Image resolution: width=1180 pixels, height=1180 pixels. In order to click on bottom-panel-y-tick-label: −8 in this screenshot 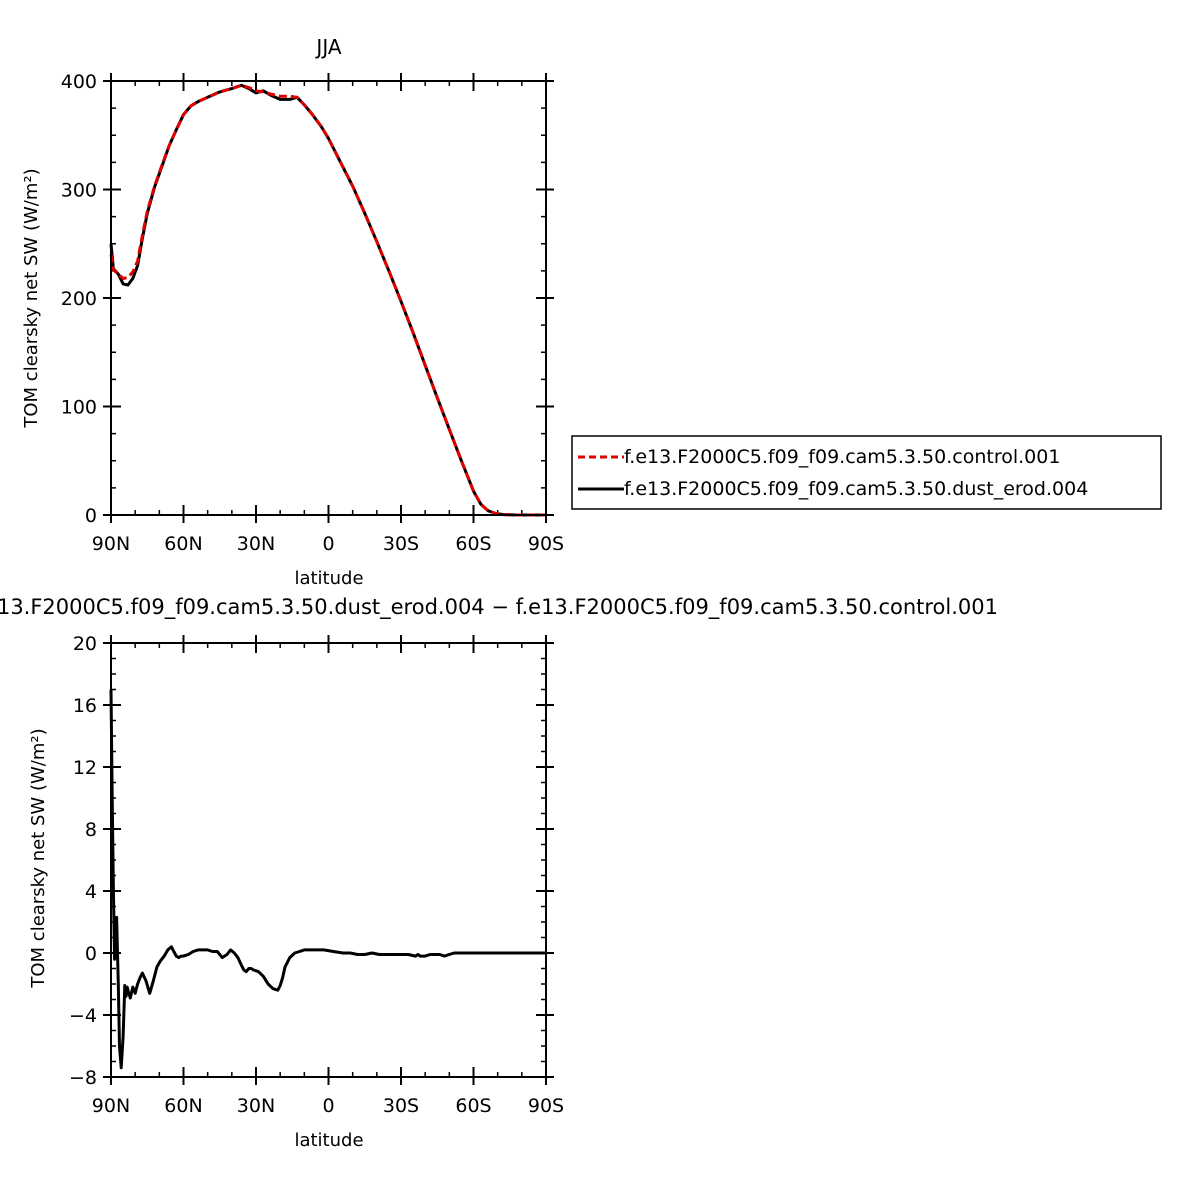, I will do `click(83, 1078)`.